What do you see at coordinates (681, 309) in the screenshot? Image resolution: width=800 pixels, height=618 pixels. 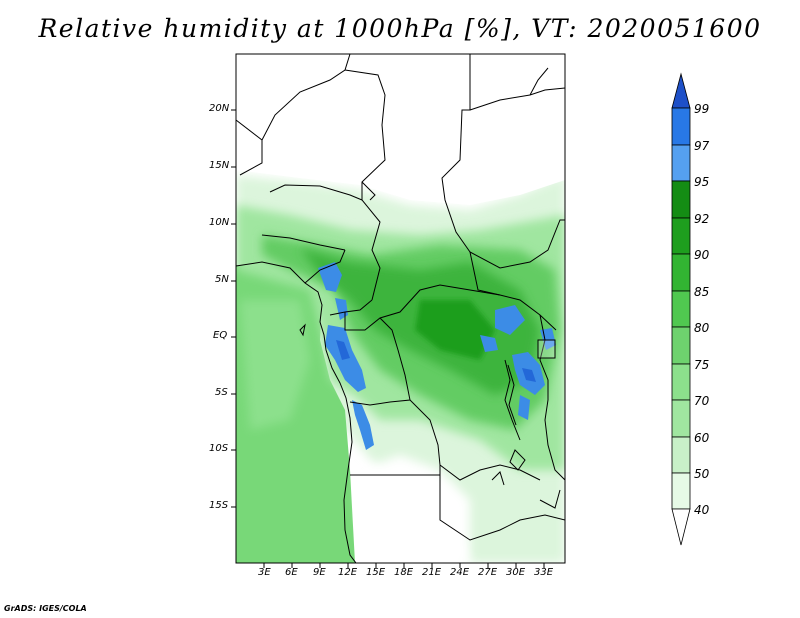 I see `colorbar` at bounding box center [681, 309].